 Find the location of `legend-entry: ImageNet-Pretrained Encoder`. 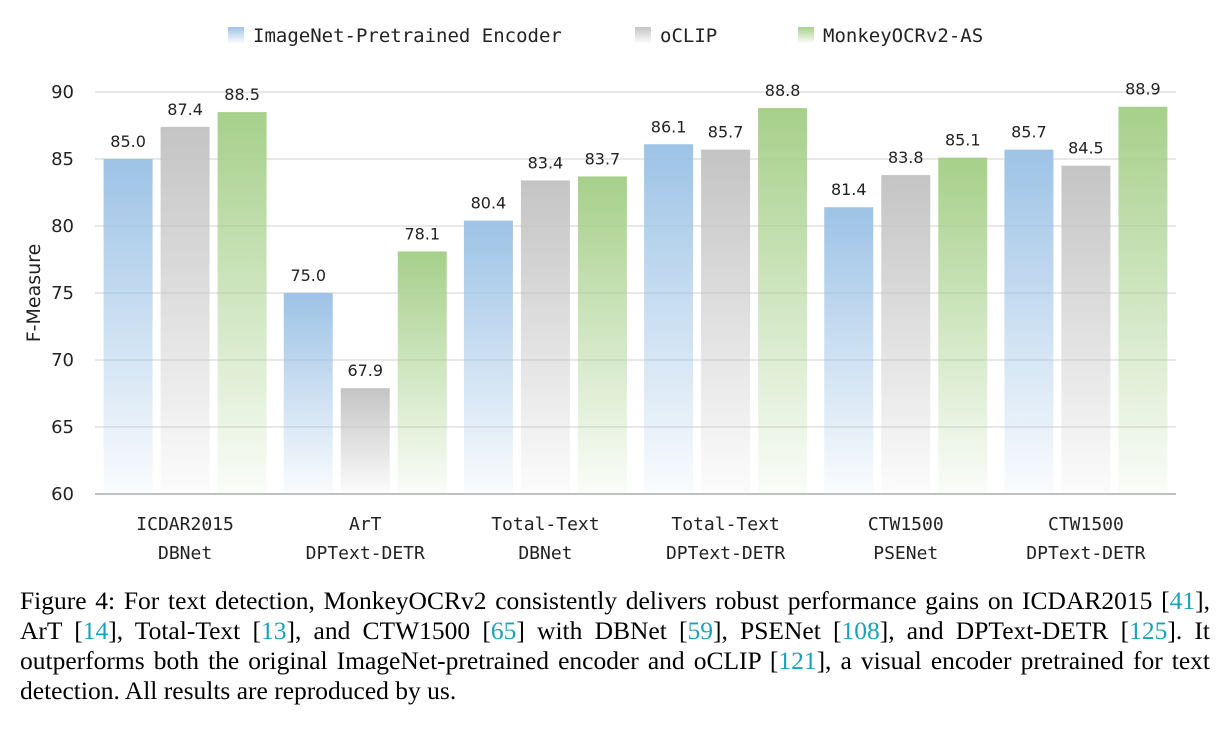

legend-entry: ImageNet-Pretrained Encoder is located at coordinates (407, 36).